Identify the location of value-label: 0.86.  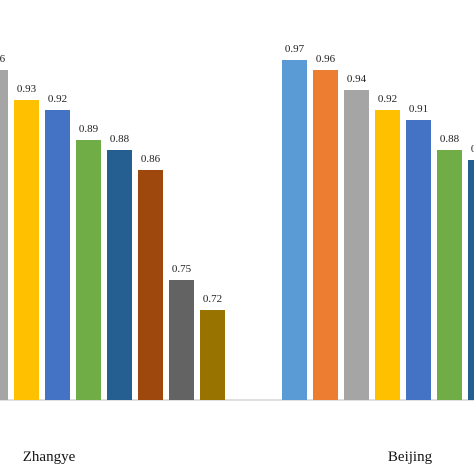
(151, 159).